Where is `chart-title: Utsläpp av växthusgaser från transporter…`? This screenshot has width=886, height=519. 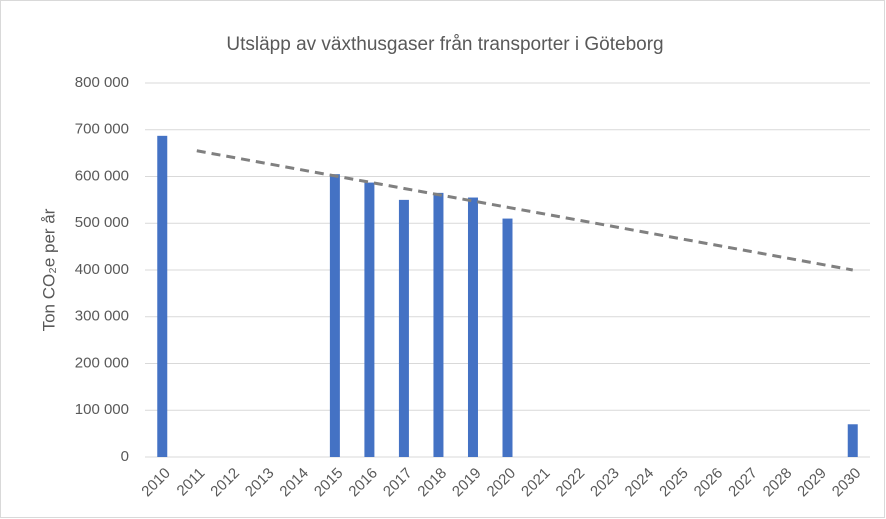
chart-title: Utsläpp av växthusgaser från transporter… is located at coordinates (444, 44).